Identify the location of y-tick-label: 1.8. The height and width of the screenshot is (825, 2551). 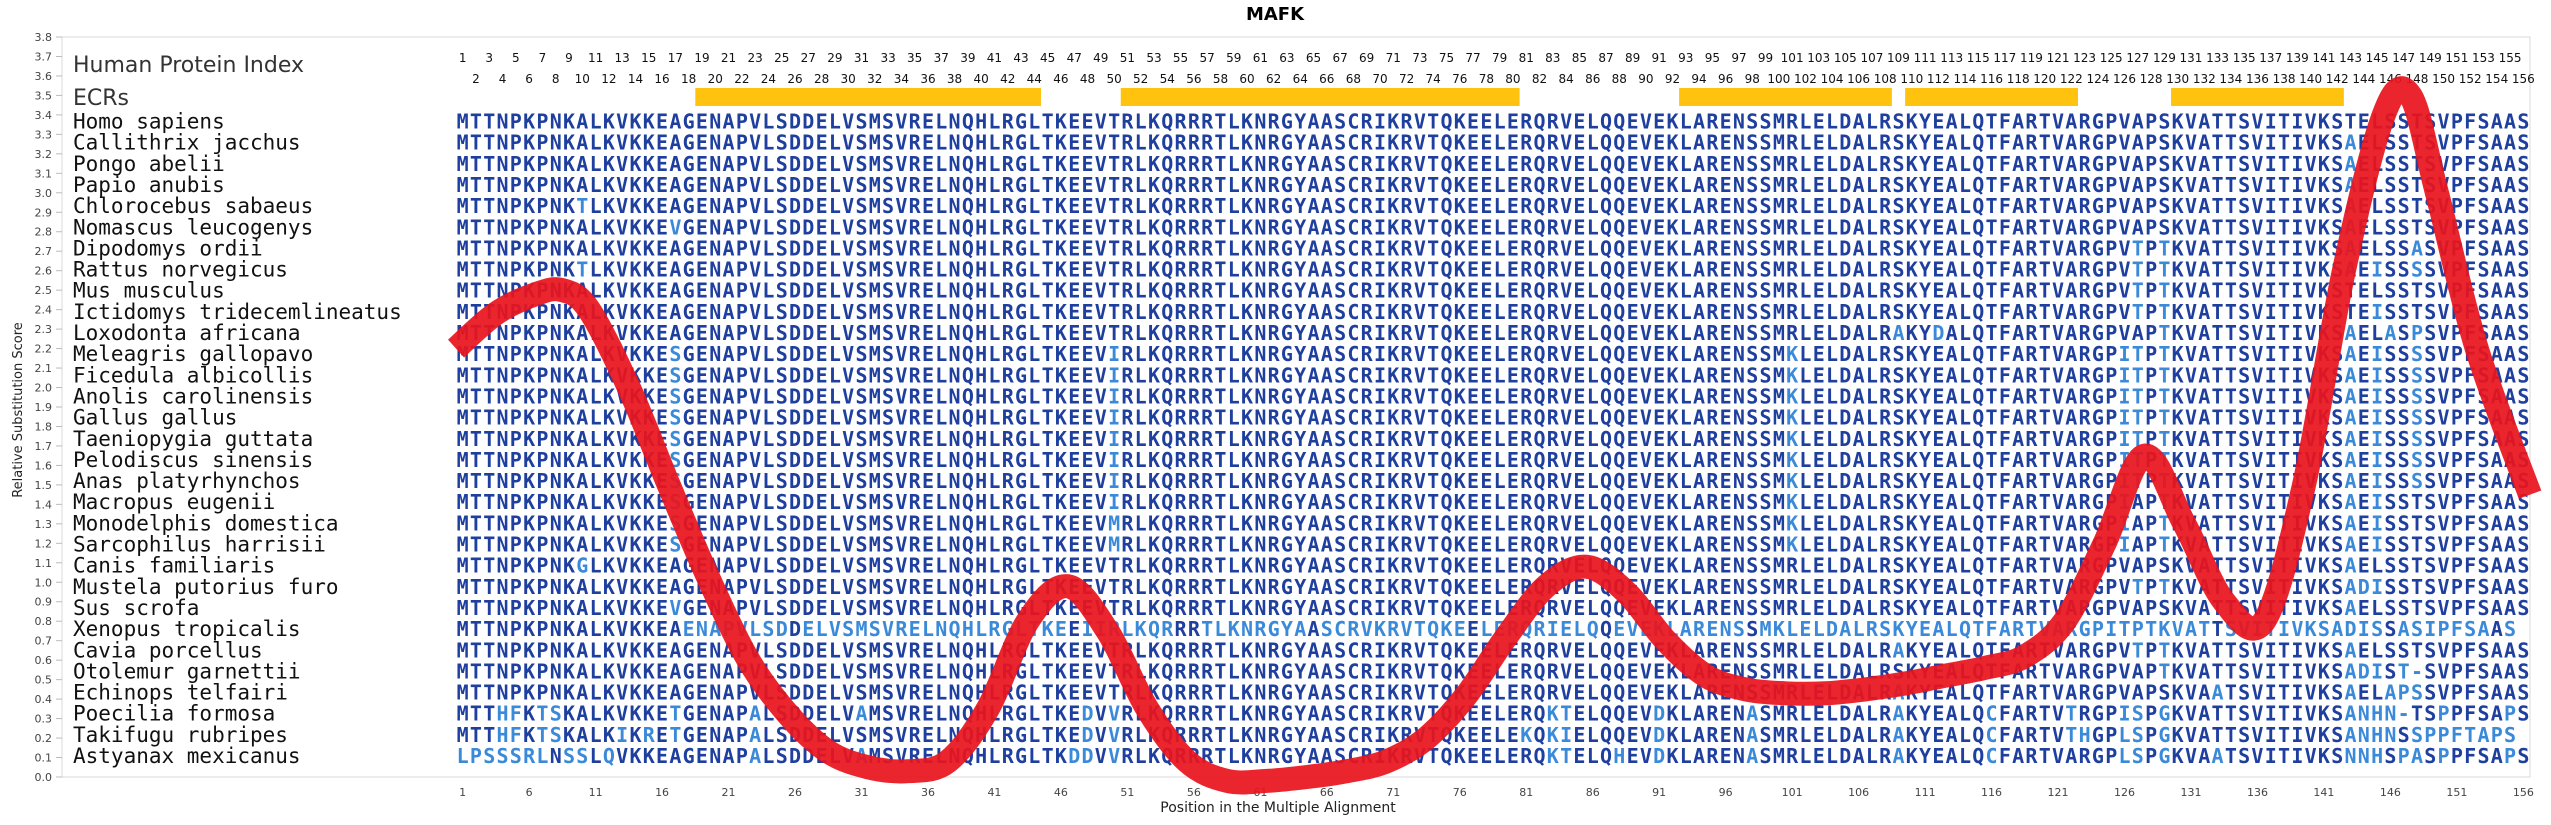
(44, 426).